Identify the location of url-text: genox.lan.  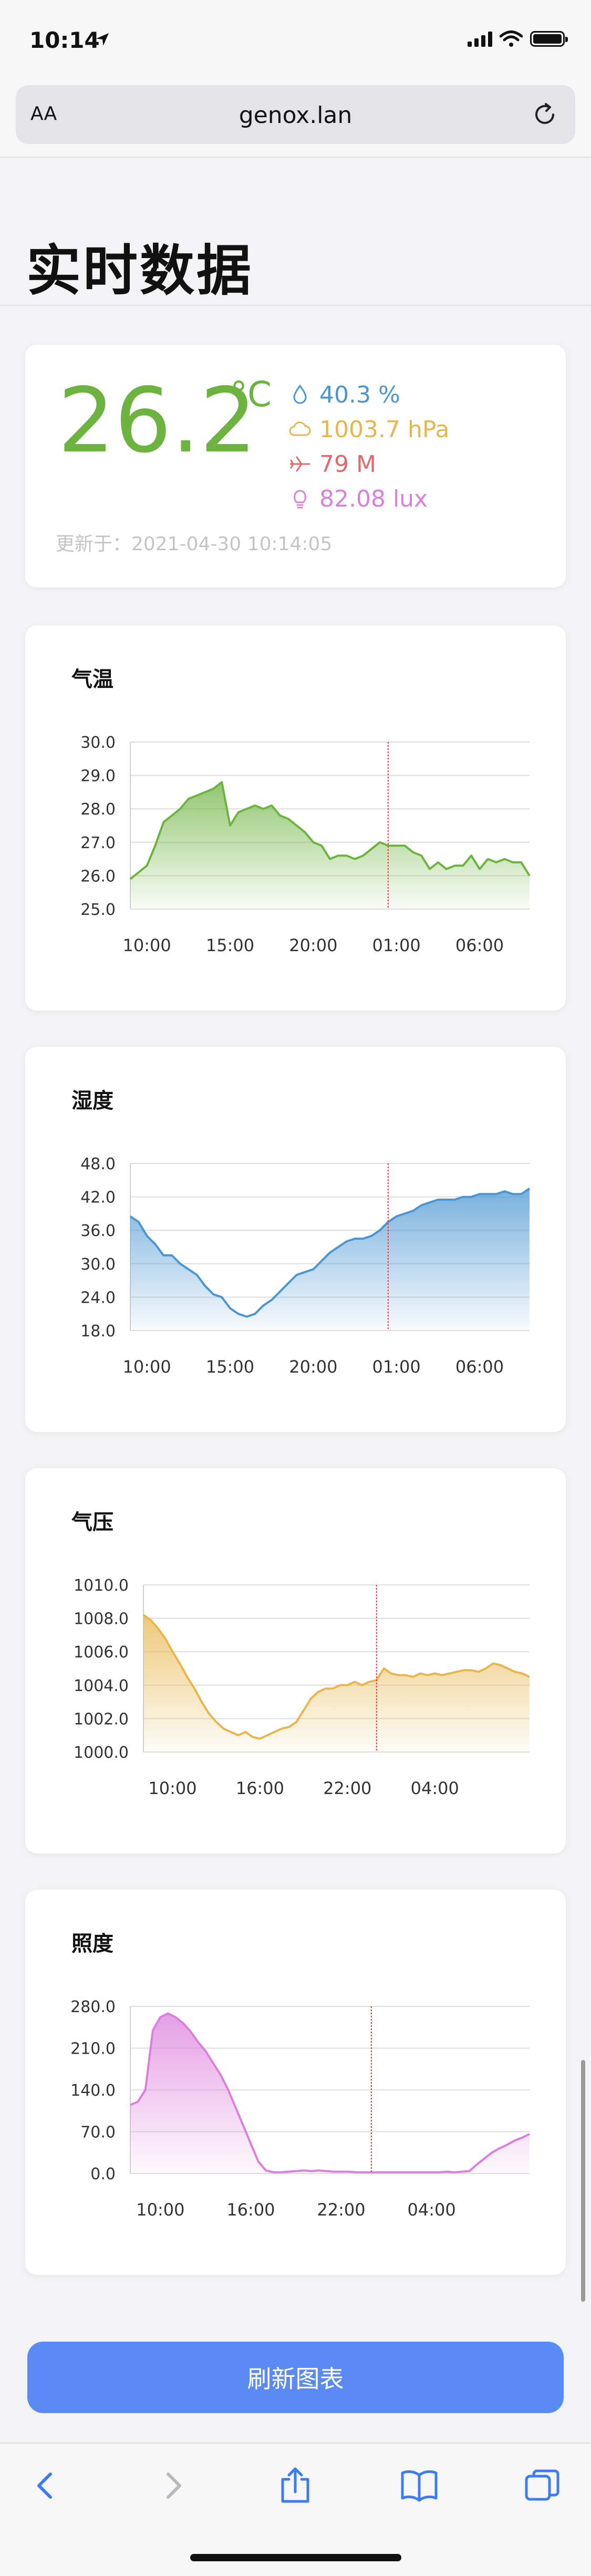
(295, 115).